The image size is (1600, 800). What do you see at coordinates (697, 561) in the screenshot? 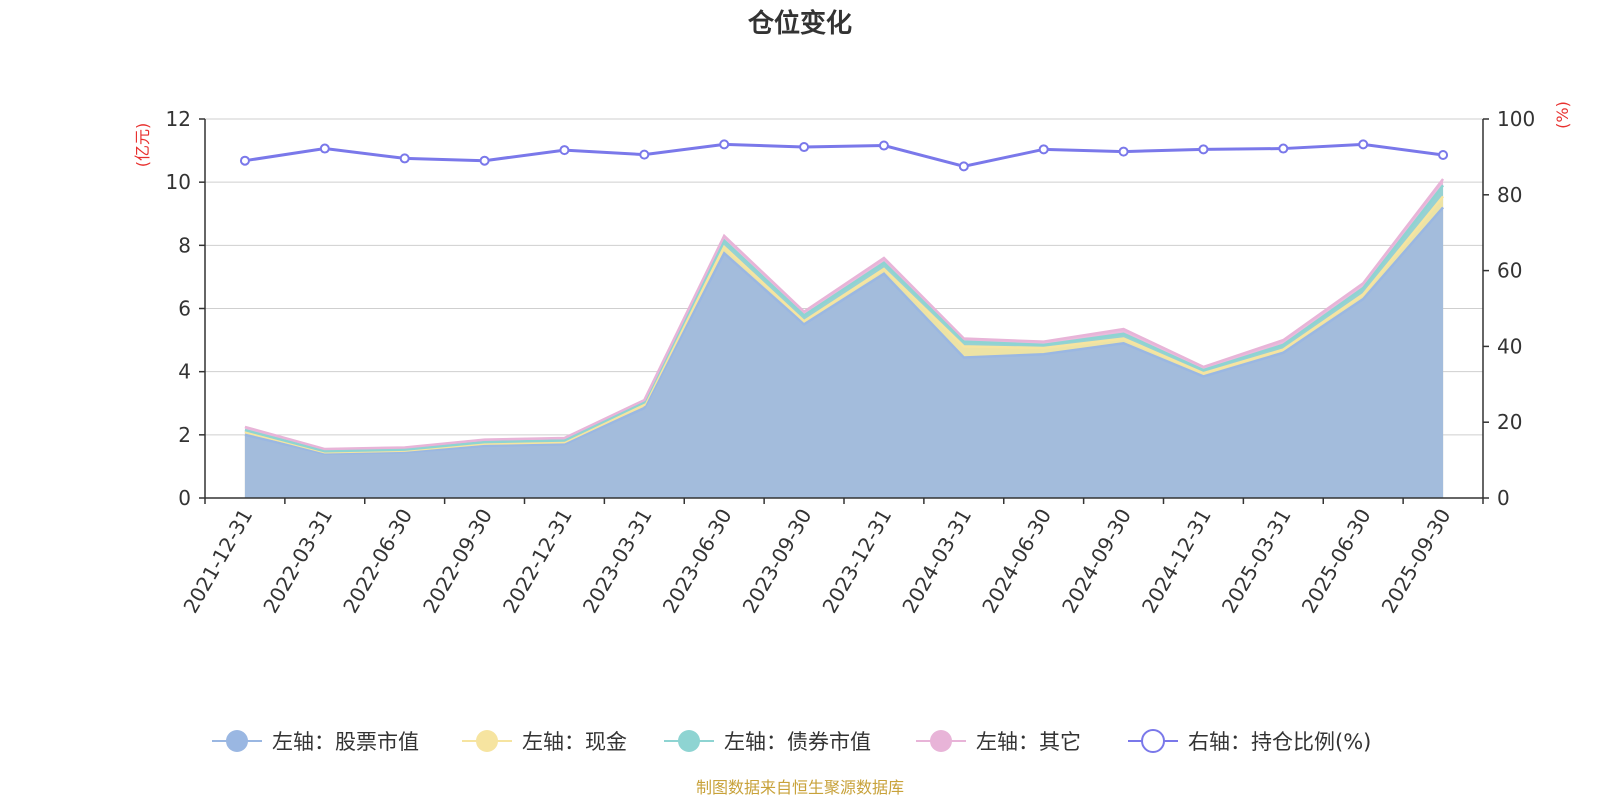
I see `x-tick-label: 2023-06-30` at bounding box center [697, 561].